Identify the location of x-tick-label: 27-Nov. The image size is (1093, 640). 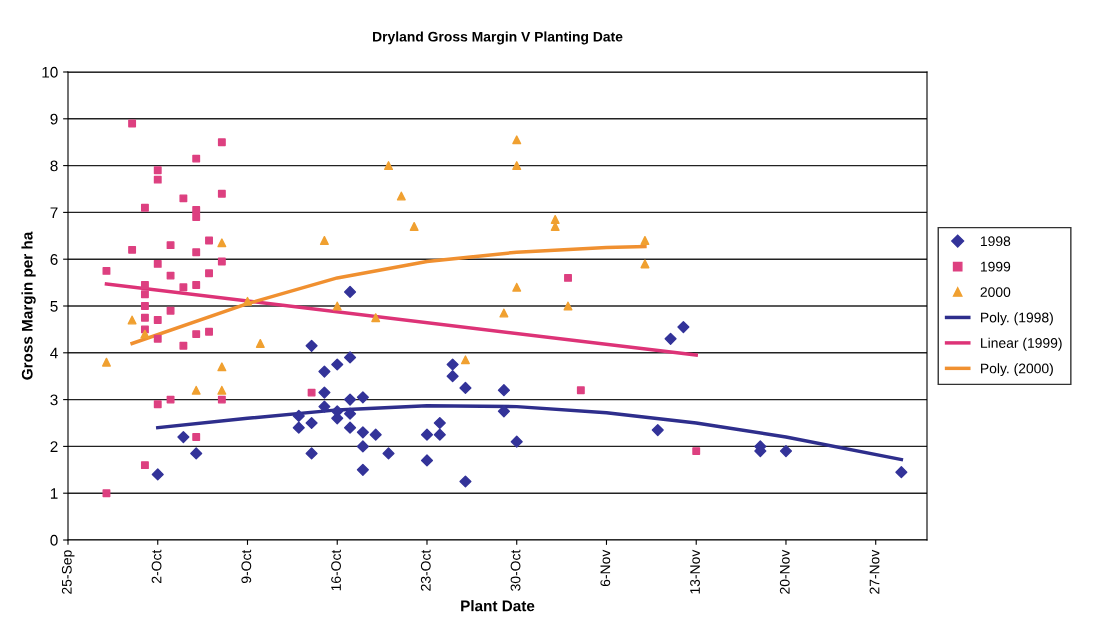
(874, 571).